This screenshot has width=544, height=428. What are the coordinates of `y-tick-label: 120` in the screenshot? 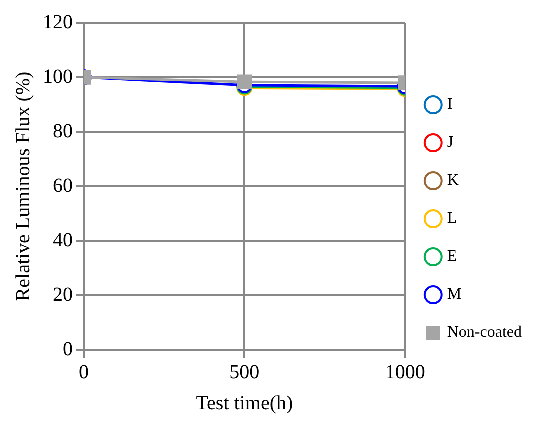 It's located at (58, 22).